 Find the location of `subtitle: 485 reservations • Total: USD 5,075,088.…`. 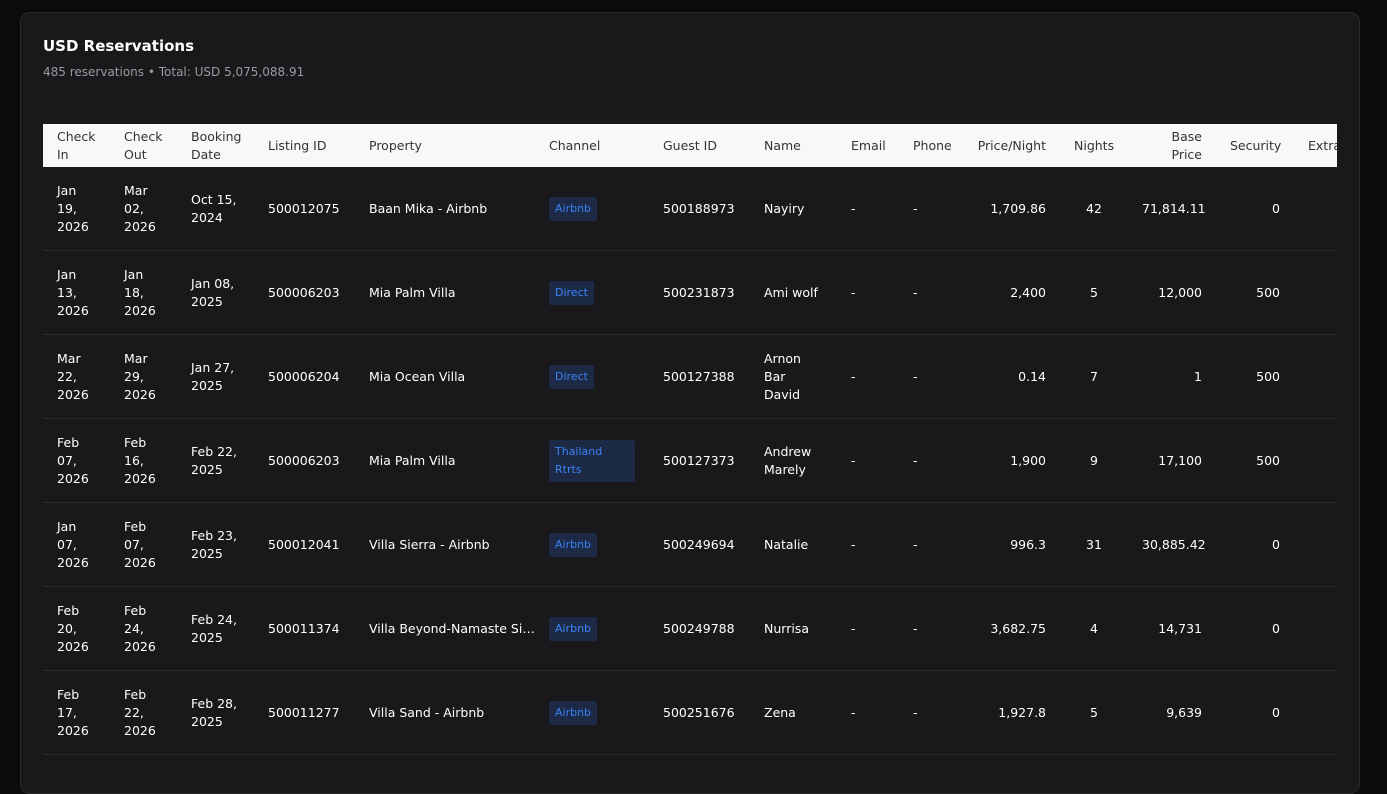

subtitle: 485 reservations • Total: USD 5,075,088.… is located at coordinates (174, 72).